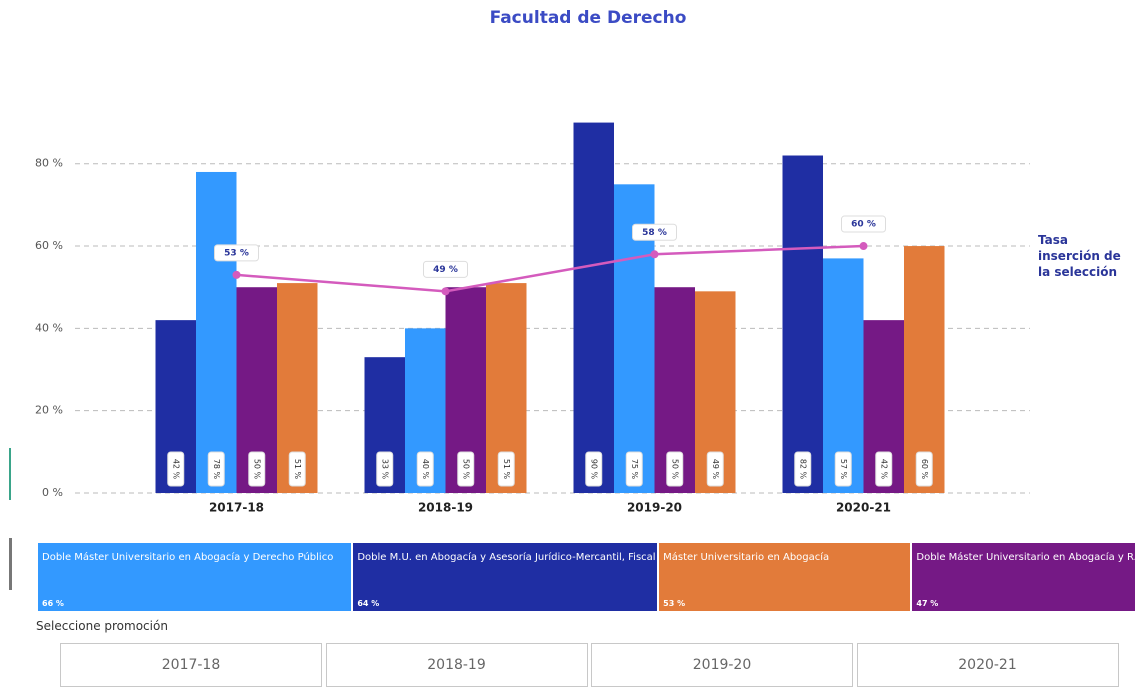  I want to click on line-label: 58 %, so click(654, 233).